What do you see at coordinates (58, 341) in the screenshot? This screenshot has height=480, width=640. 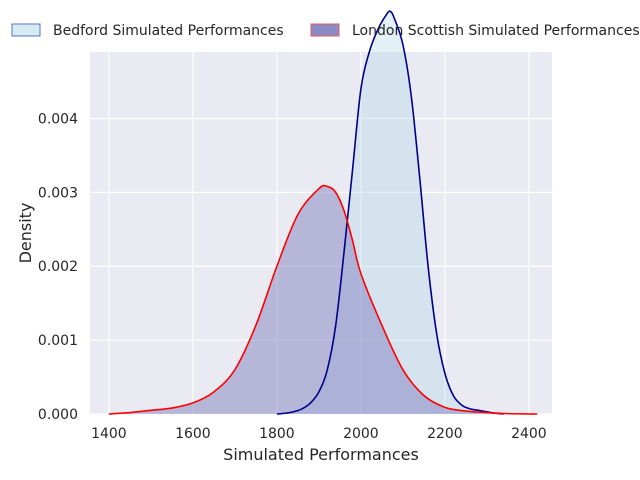 I see `y-tick-label: 0.001` at bounding box center [58, 341].